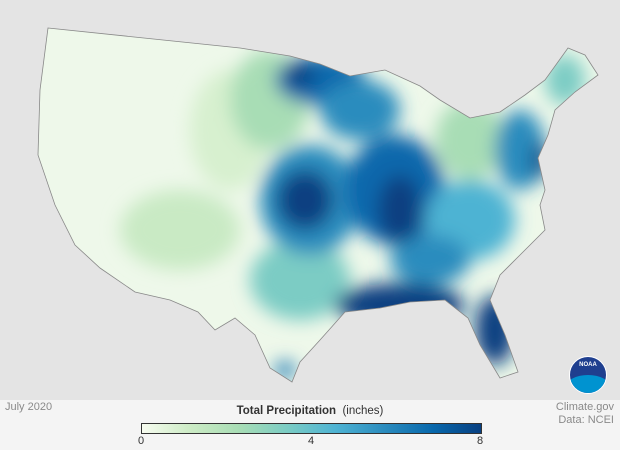 The image size is (620, 450). Describe the element at coordinates (286, 411) in the screenshot. I see `legend-title-text: Total Precipitation` at that location.